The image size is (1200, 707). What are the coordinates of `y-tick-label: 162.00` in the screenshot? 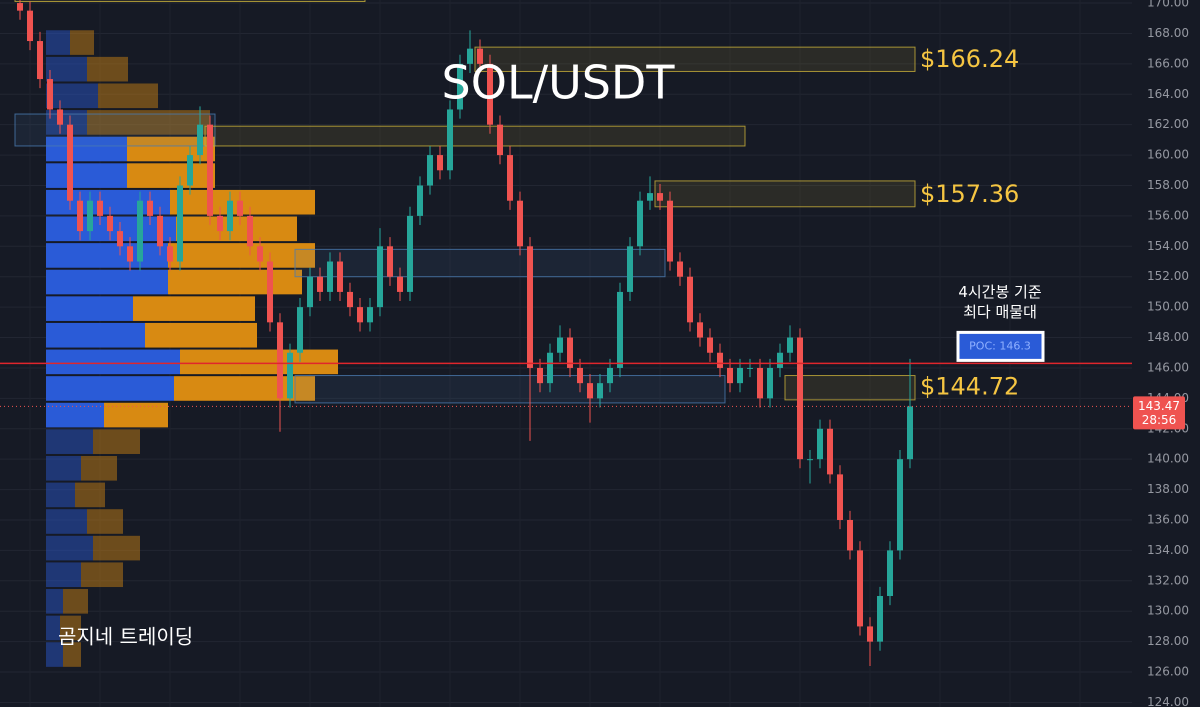 It's located at (1168, 124).